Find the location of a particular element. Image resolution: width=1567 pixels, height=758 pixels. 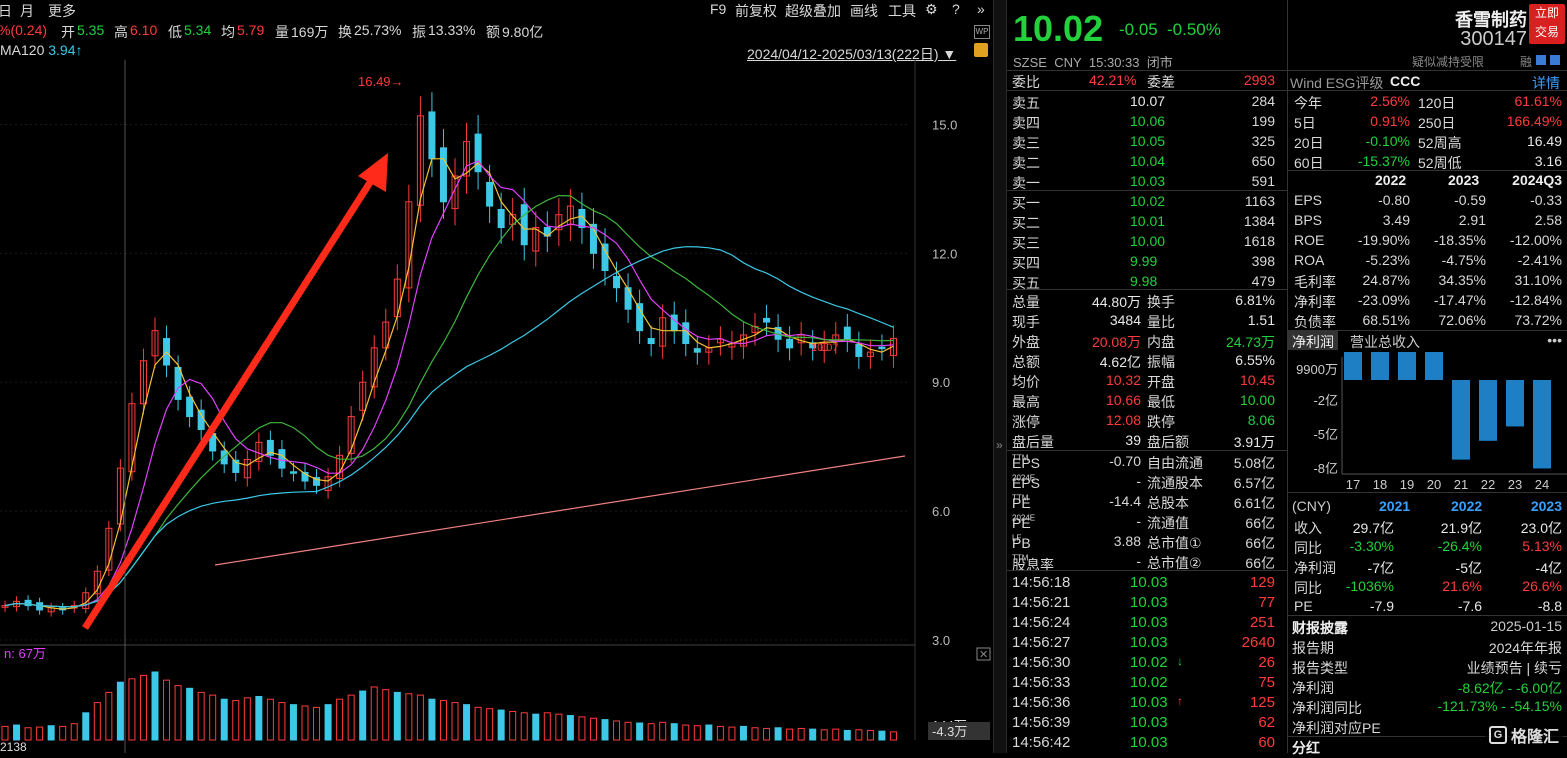

ask-label: 卖四 is located at coordinates (1026, 123).